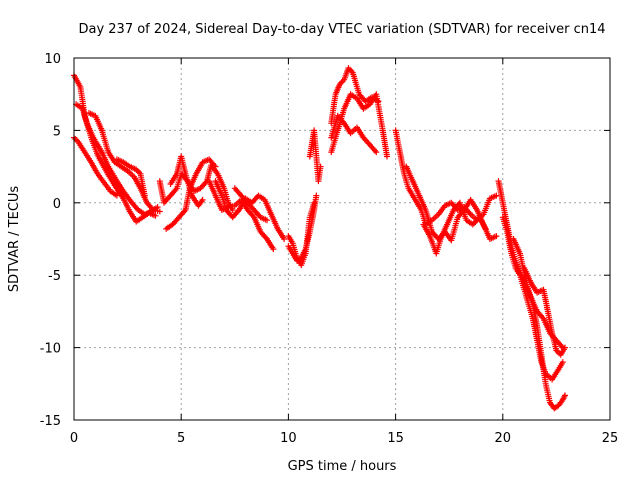 The height and width of the screenshot is (480, 640). Describe the element at coordinates (342, 466) in the screenshot. I see `x-axis-label: GPS time / hours` at that location.